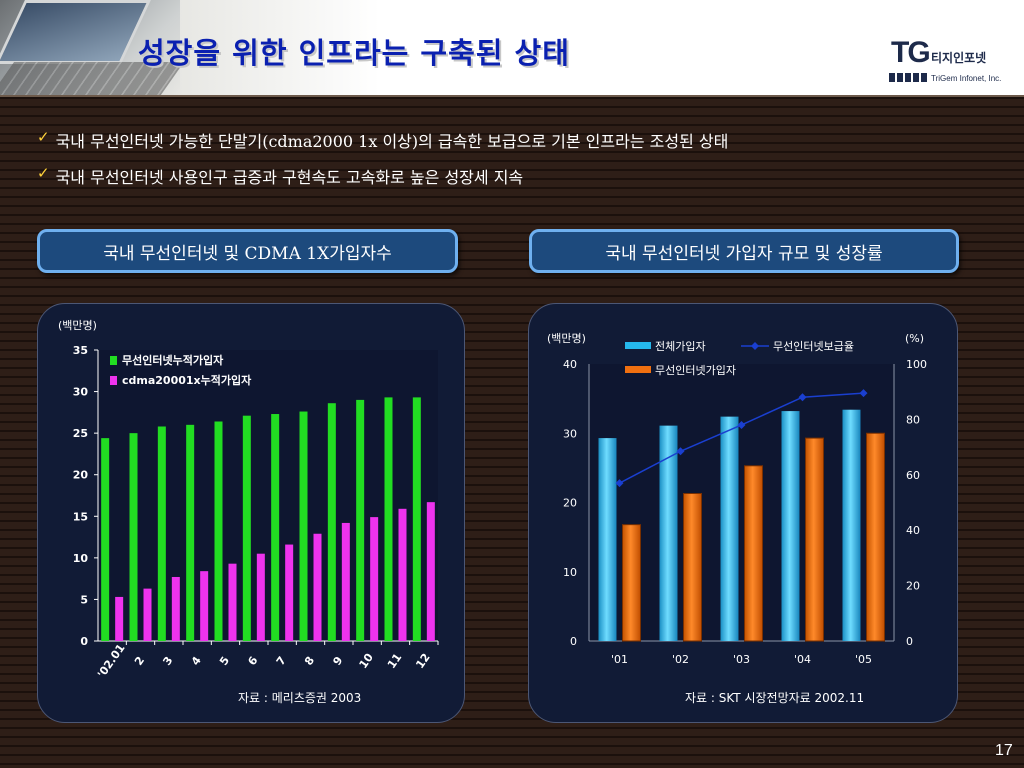 The height and width of the screenshot is (768, 1024). Describe the element at coordinates (570, 433) in the screenshot. I see `y-left-tick-label: 30` at that location.